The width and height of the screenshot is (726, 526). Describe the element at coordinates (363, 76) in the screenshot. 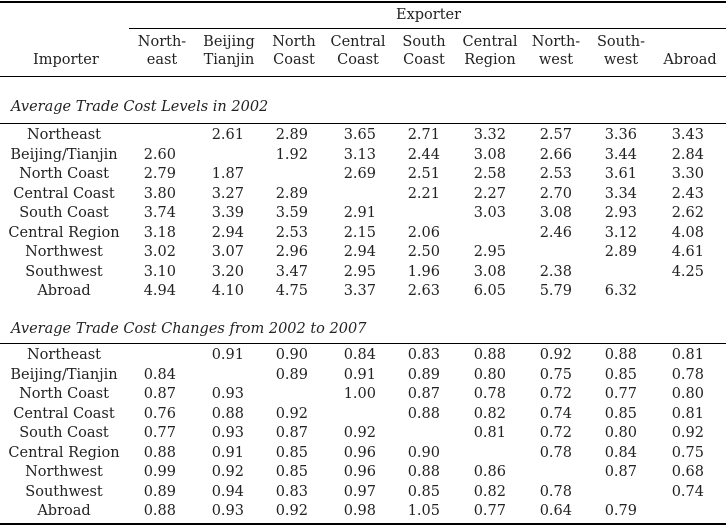

I see `header-rule` at that location.